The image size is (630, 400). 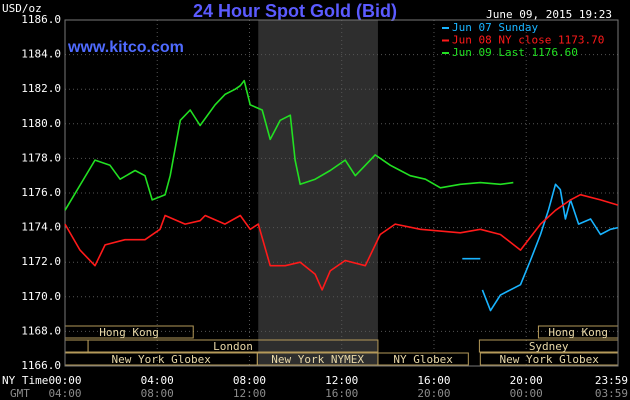 What do you see at coordinates (549, 346) in the screenshot?
I see `session-label: Sydney` at bounding box center [549, 346].